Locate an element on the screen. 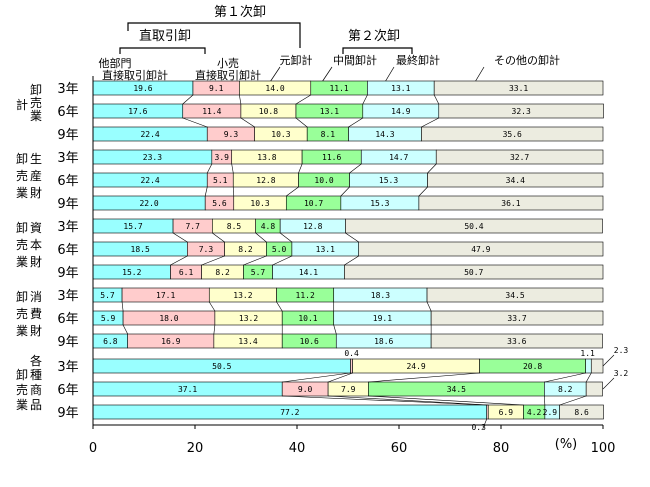  data-label: 32.7 is located at coordinates (519, 157).